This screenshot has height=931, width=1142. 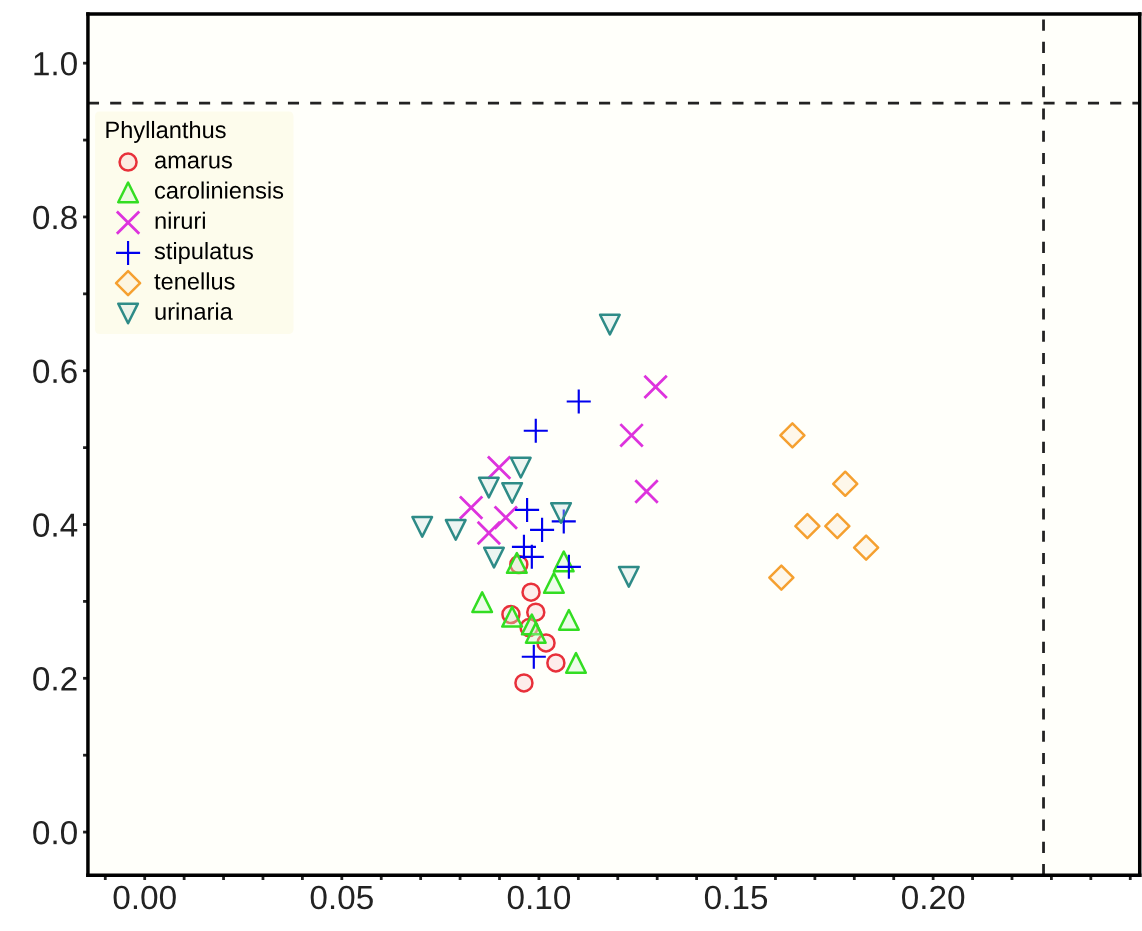 I want to click on legend-label: niruri, so click(x=180, y=220).